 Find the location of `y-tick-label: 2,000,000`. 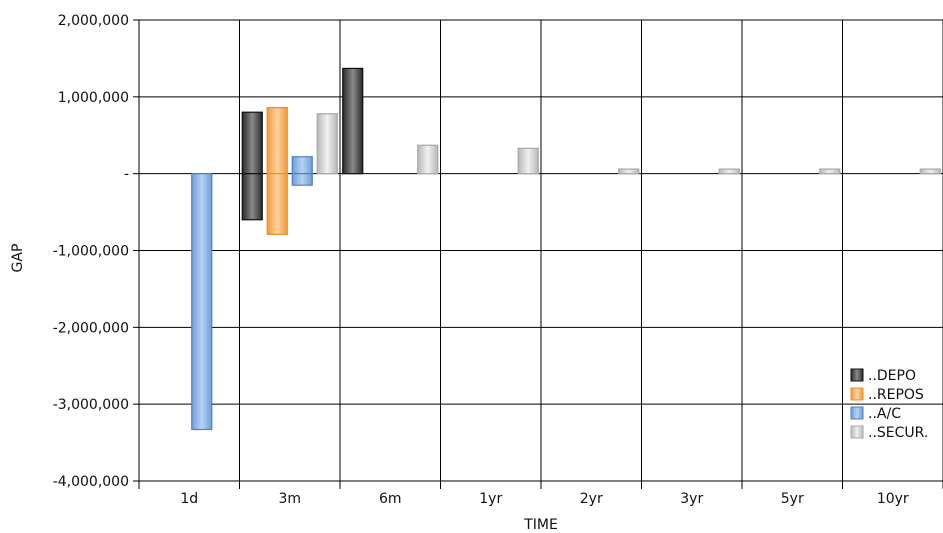

y-tick-label: 2,000,000 is located at coordinates (93, 21).